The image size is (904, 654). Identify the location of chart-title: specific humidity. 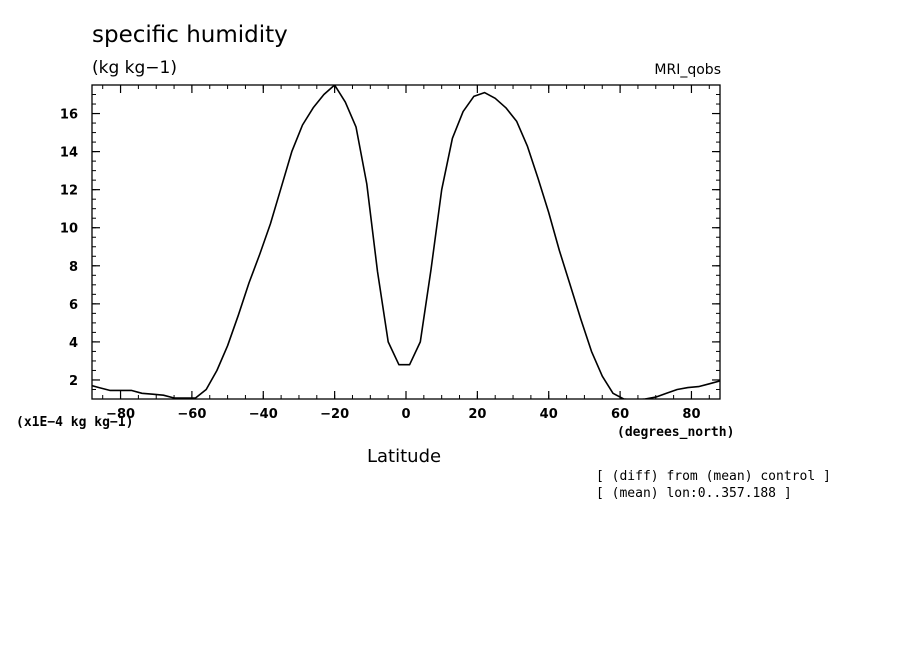
(190, 35).